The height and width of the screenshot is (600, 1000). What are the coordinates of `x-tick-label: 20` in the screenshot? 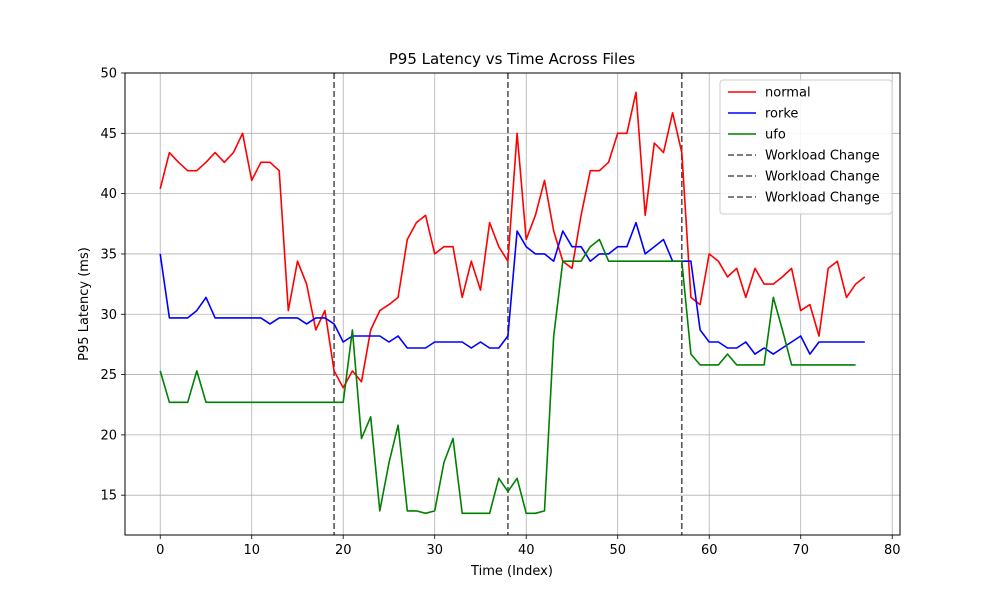 It's located at (343, 550).